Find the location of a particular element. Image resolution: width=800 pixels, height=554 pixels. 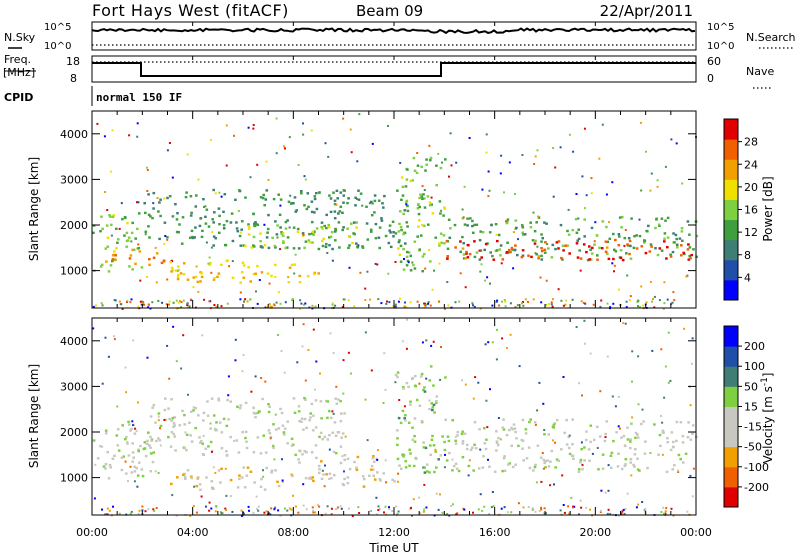

noise-tick-bottom-right: 10^0 is located at coordinates (720, 46).